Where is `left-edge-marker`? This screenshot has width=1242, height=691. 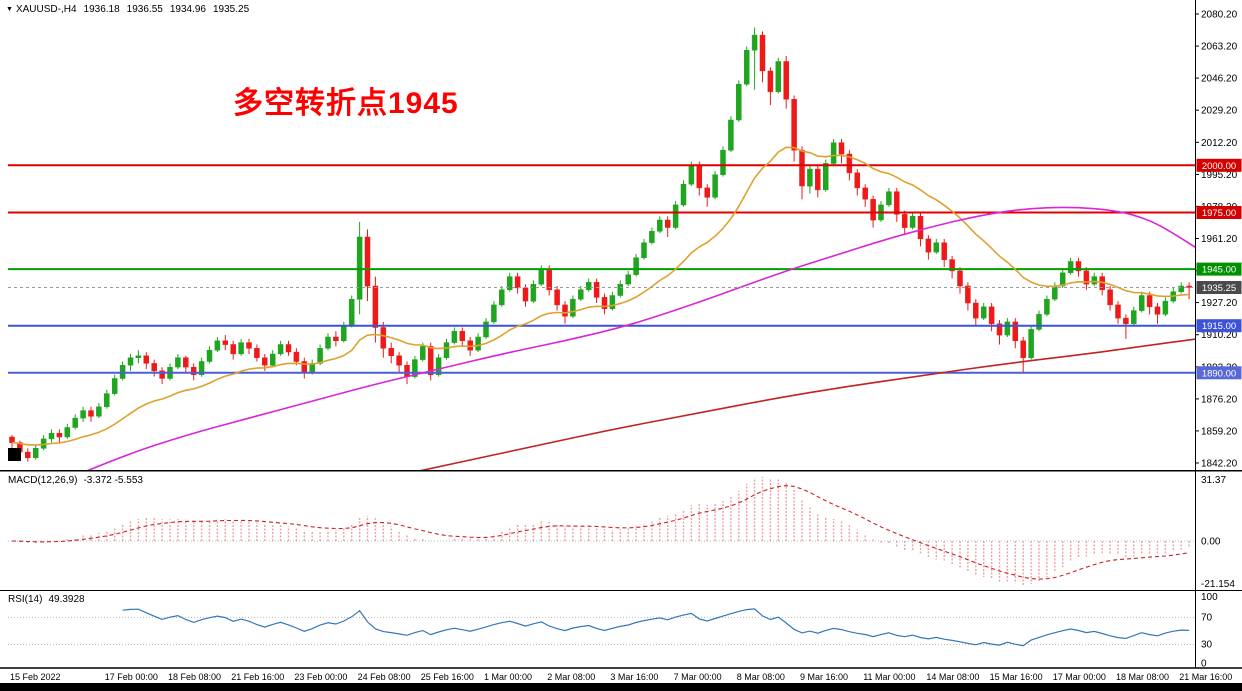 left-edge-marker is located at coordinates (14, 454).